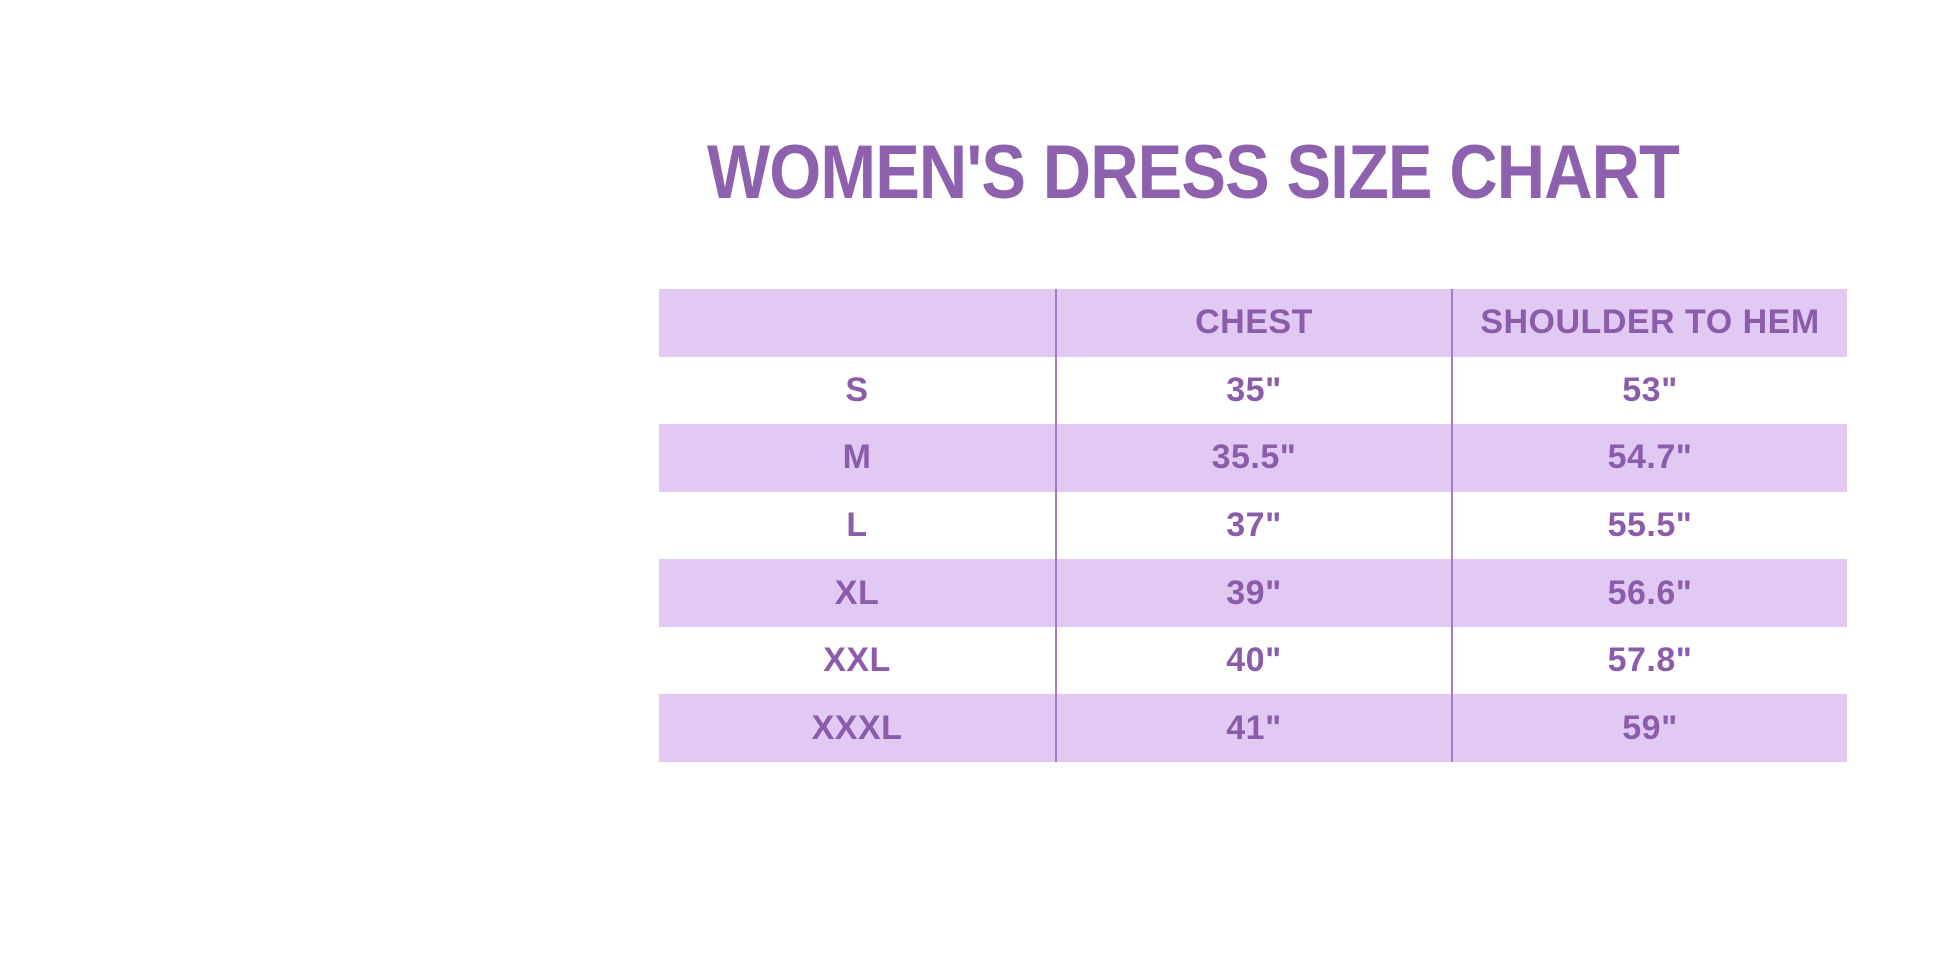 The width and height of the screenshot is (1946, 973). Describe the element at coordinates (1649, 660) in the screenshot. I see `cell-shoulder-to-hem: 57.8"` at that location.